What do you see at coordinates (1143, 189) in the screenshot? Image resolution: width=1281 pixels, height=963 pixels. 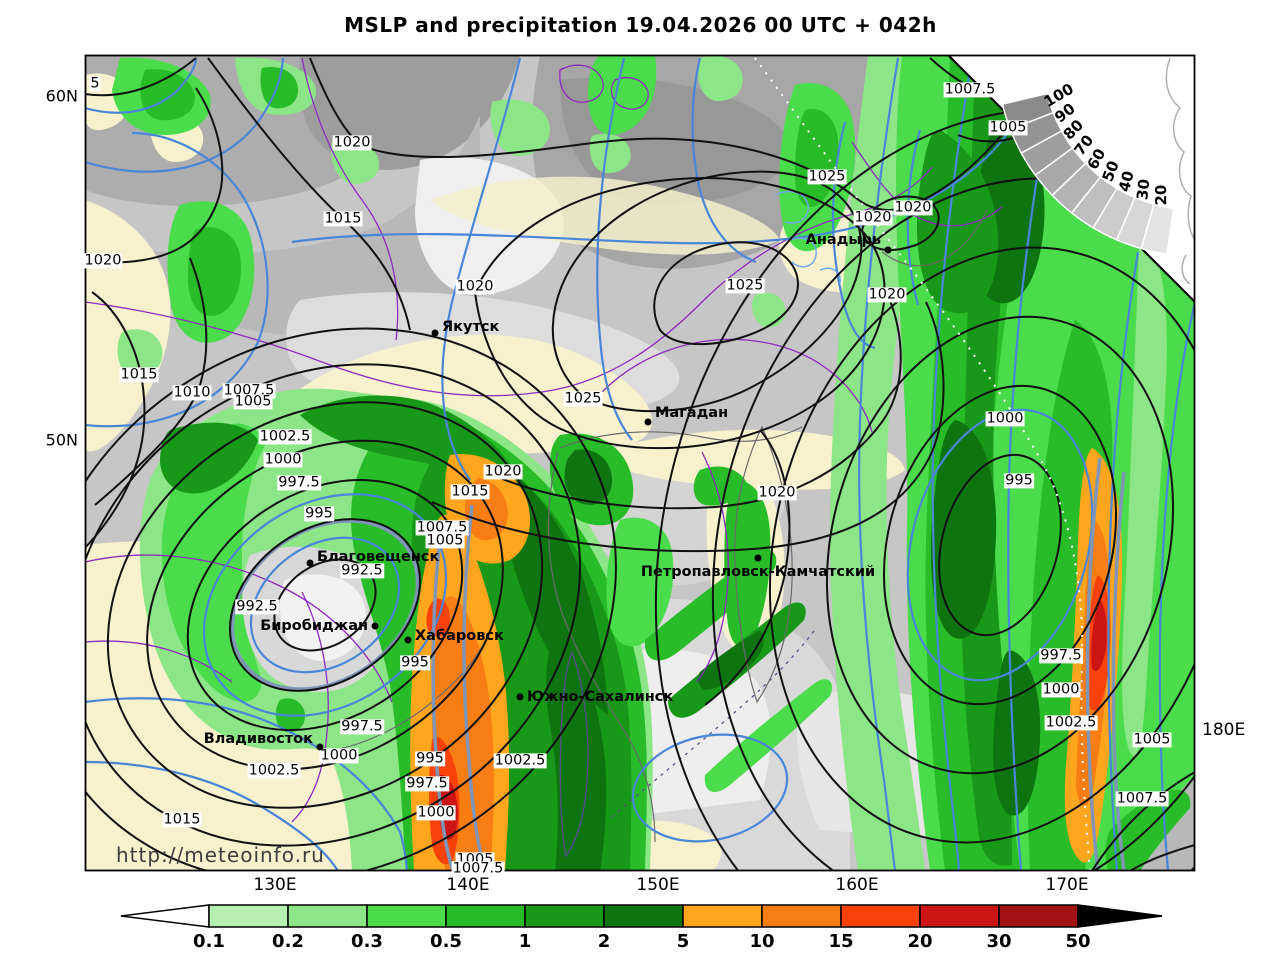 I see `cloud-cover-label: 30` at bounding box center [1143, 189].